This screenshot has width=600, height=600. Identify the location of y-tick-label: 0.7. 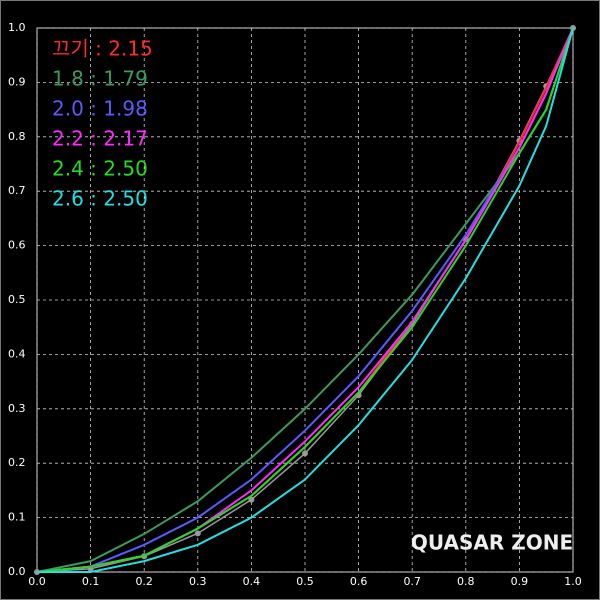
(17, 190).